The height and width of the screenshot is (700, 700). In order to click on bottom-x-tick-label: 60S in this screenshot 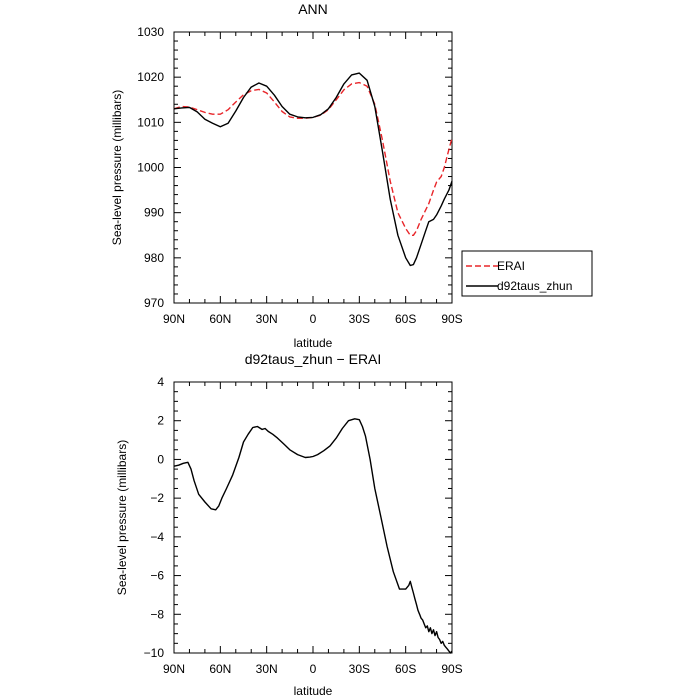, I will do `click(405, 669)`.